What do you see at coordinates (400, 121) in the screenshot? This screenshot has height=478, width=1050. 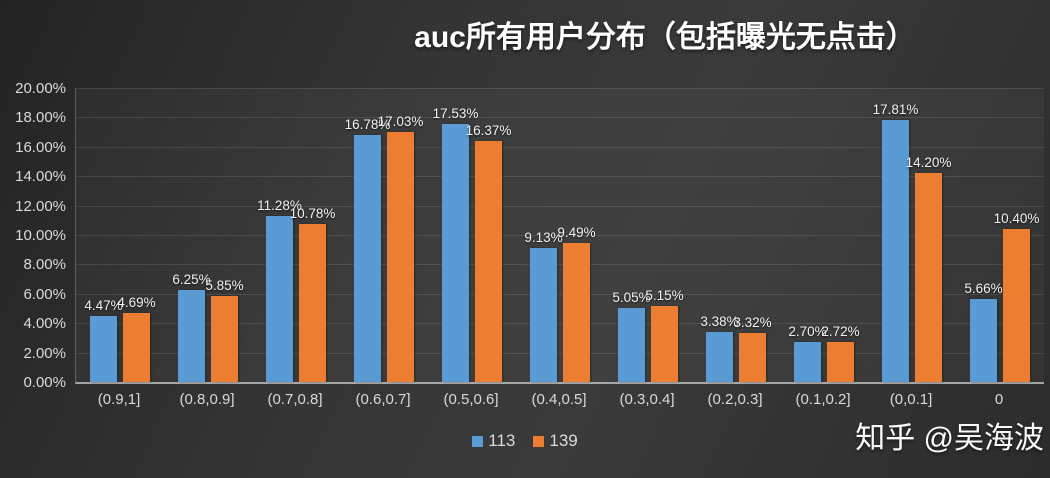 I see `value-label: 17.03%` at bounding box center [400, 121].